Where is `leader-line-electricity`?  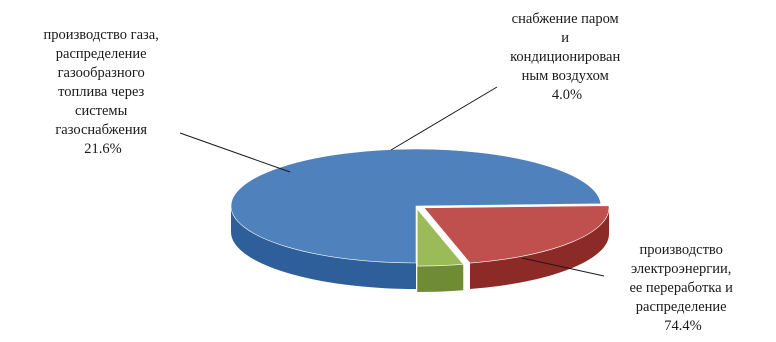 leader-line-electricity is located at coordinates (563, 267).